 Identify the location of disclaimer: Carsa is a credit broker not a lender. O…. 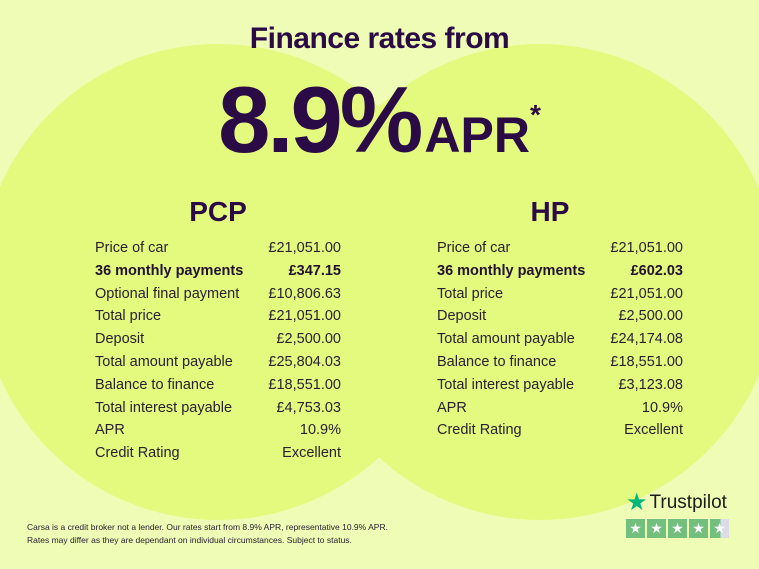
(207, 533).